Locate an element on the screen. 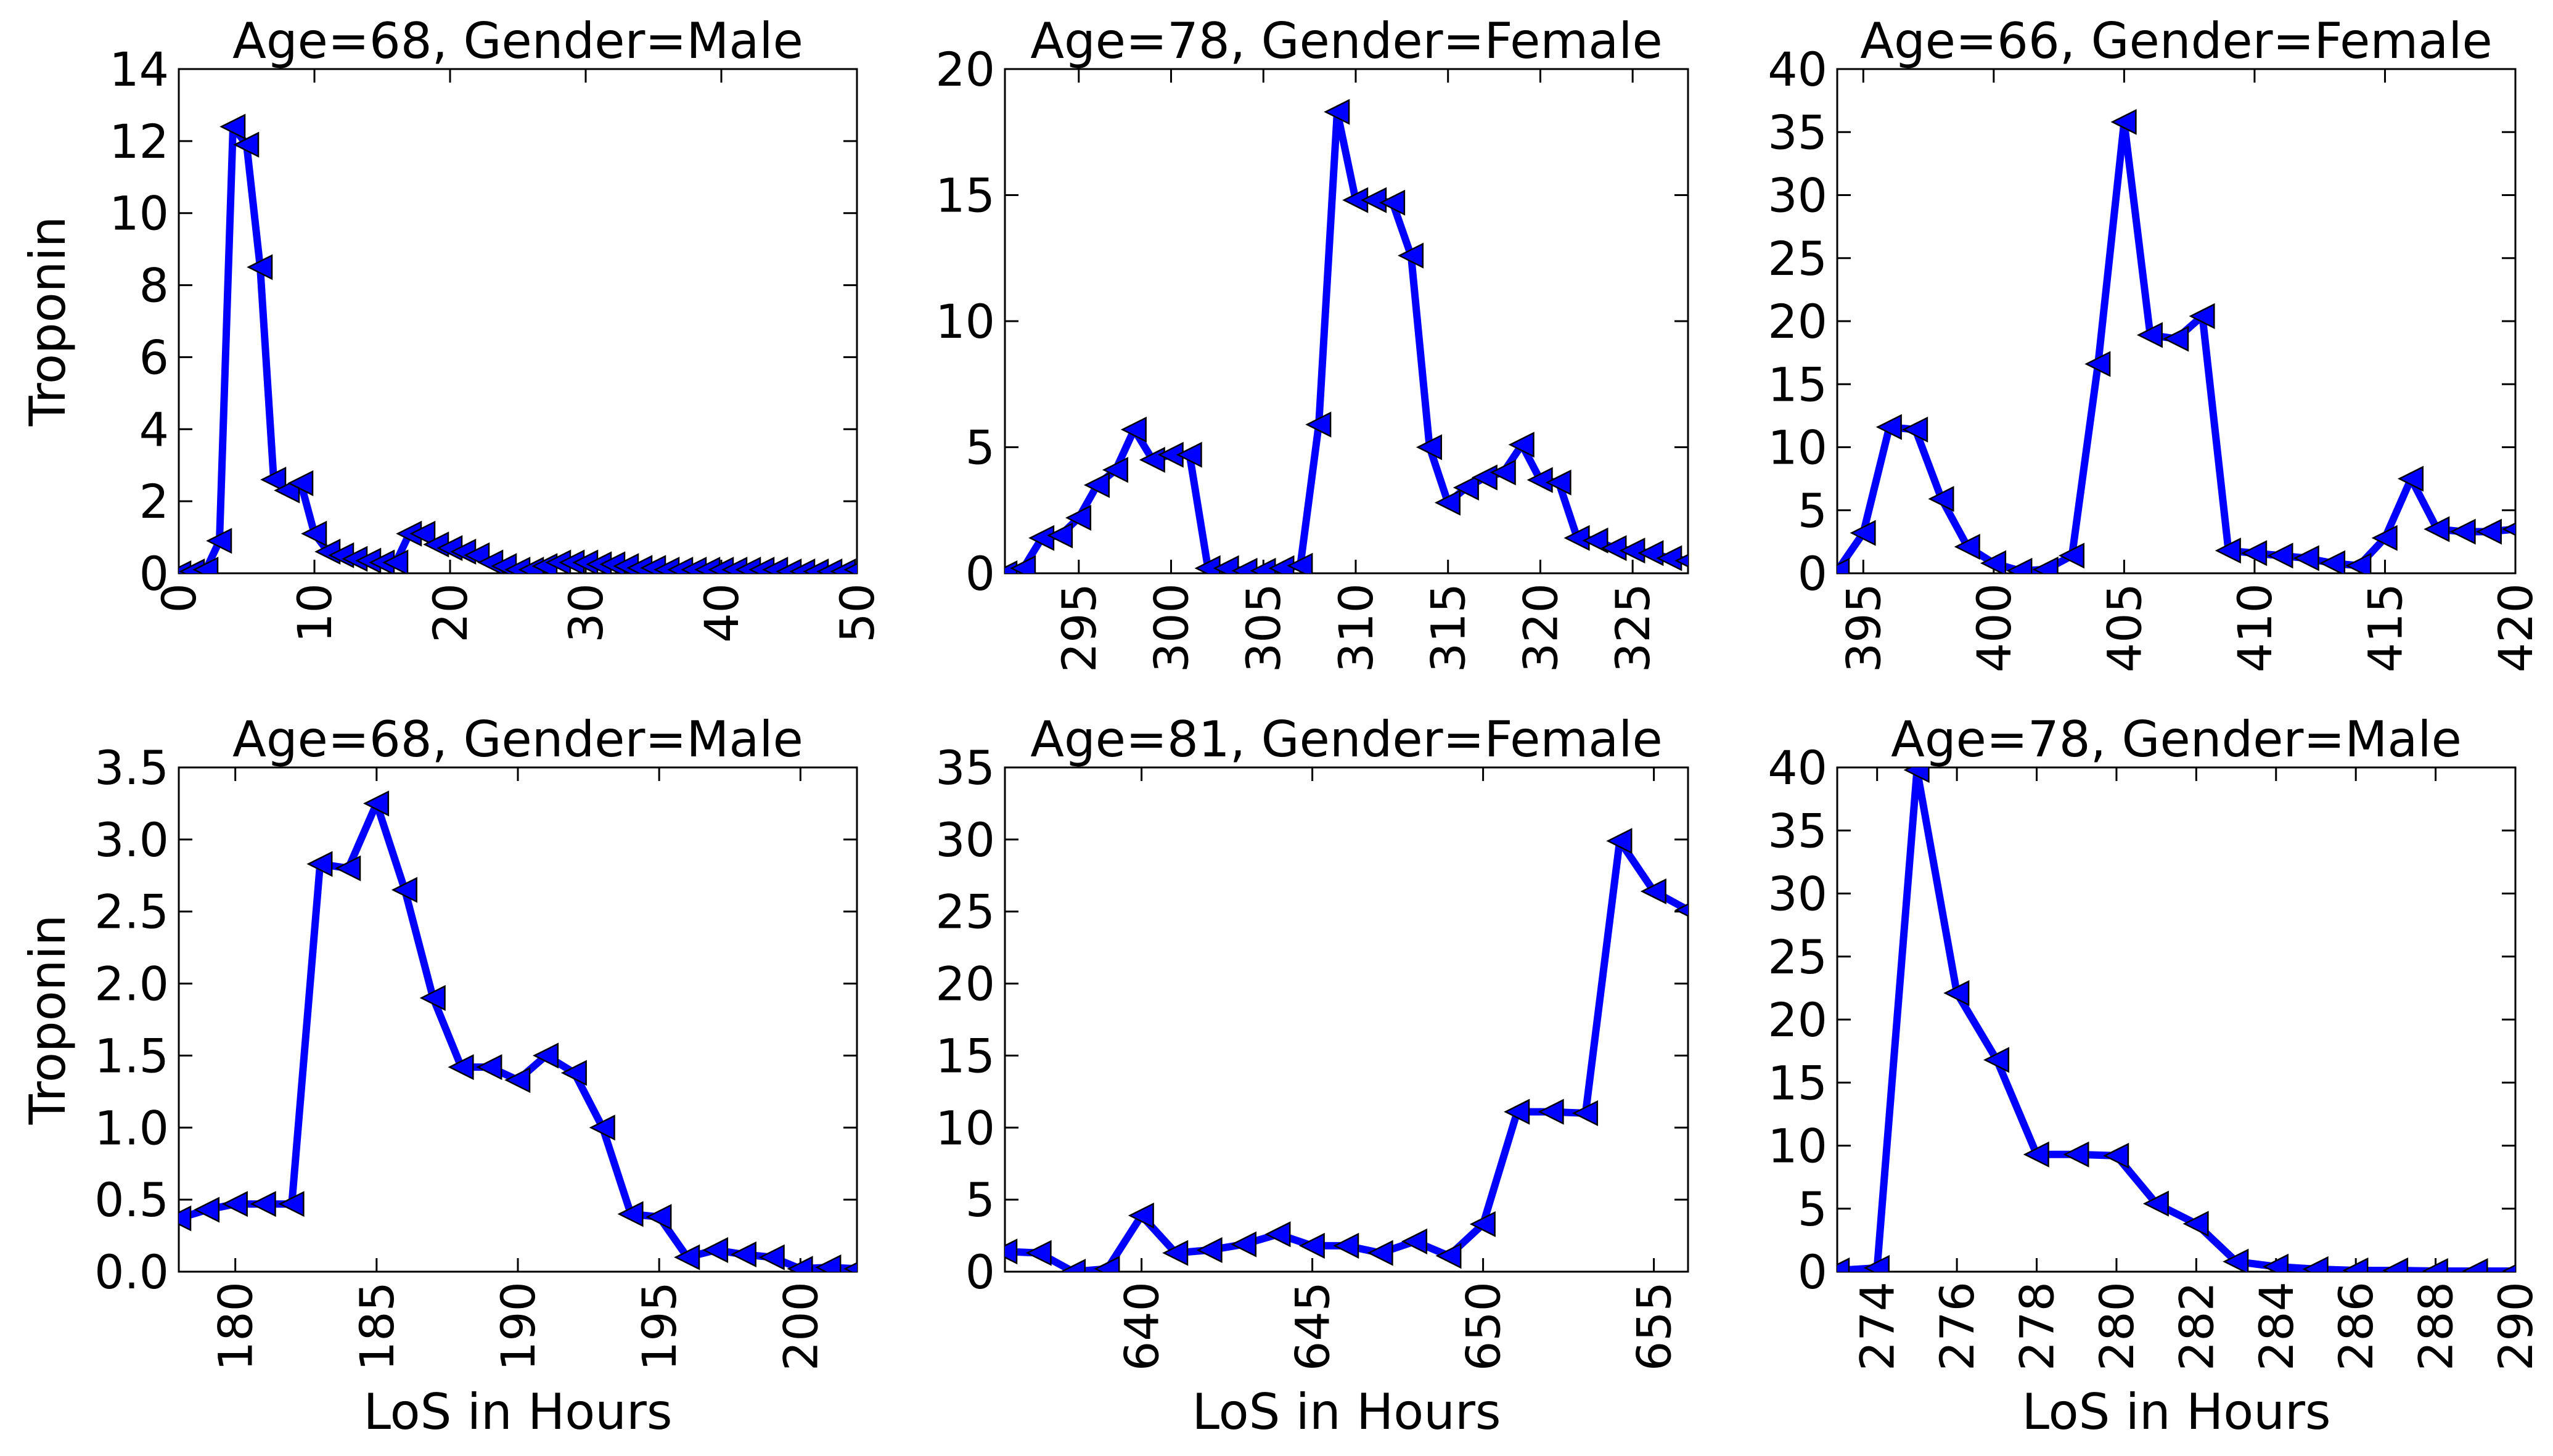  x-tick-label: 180 is located at coordinates (235, 1326).